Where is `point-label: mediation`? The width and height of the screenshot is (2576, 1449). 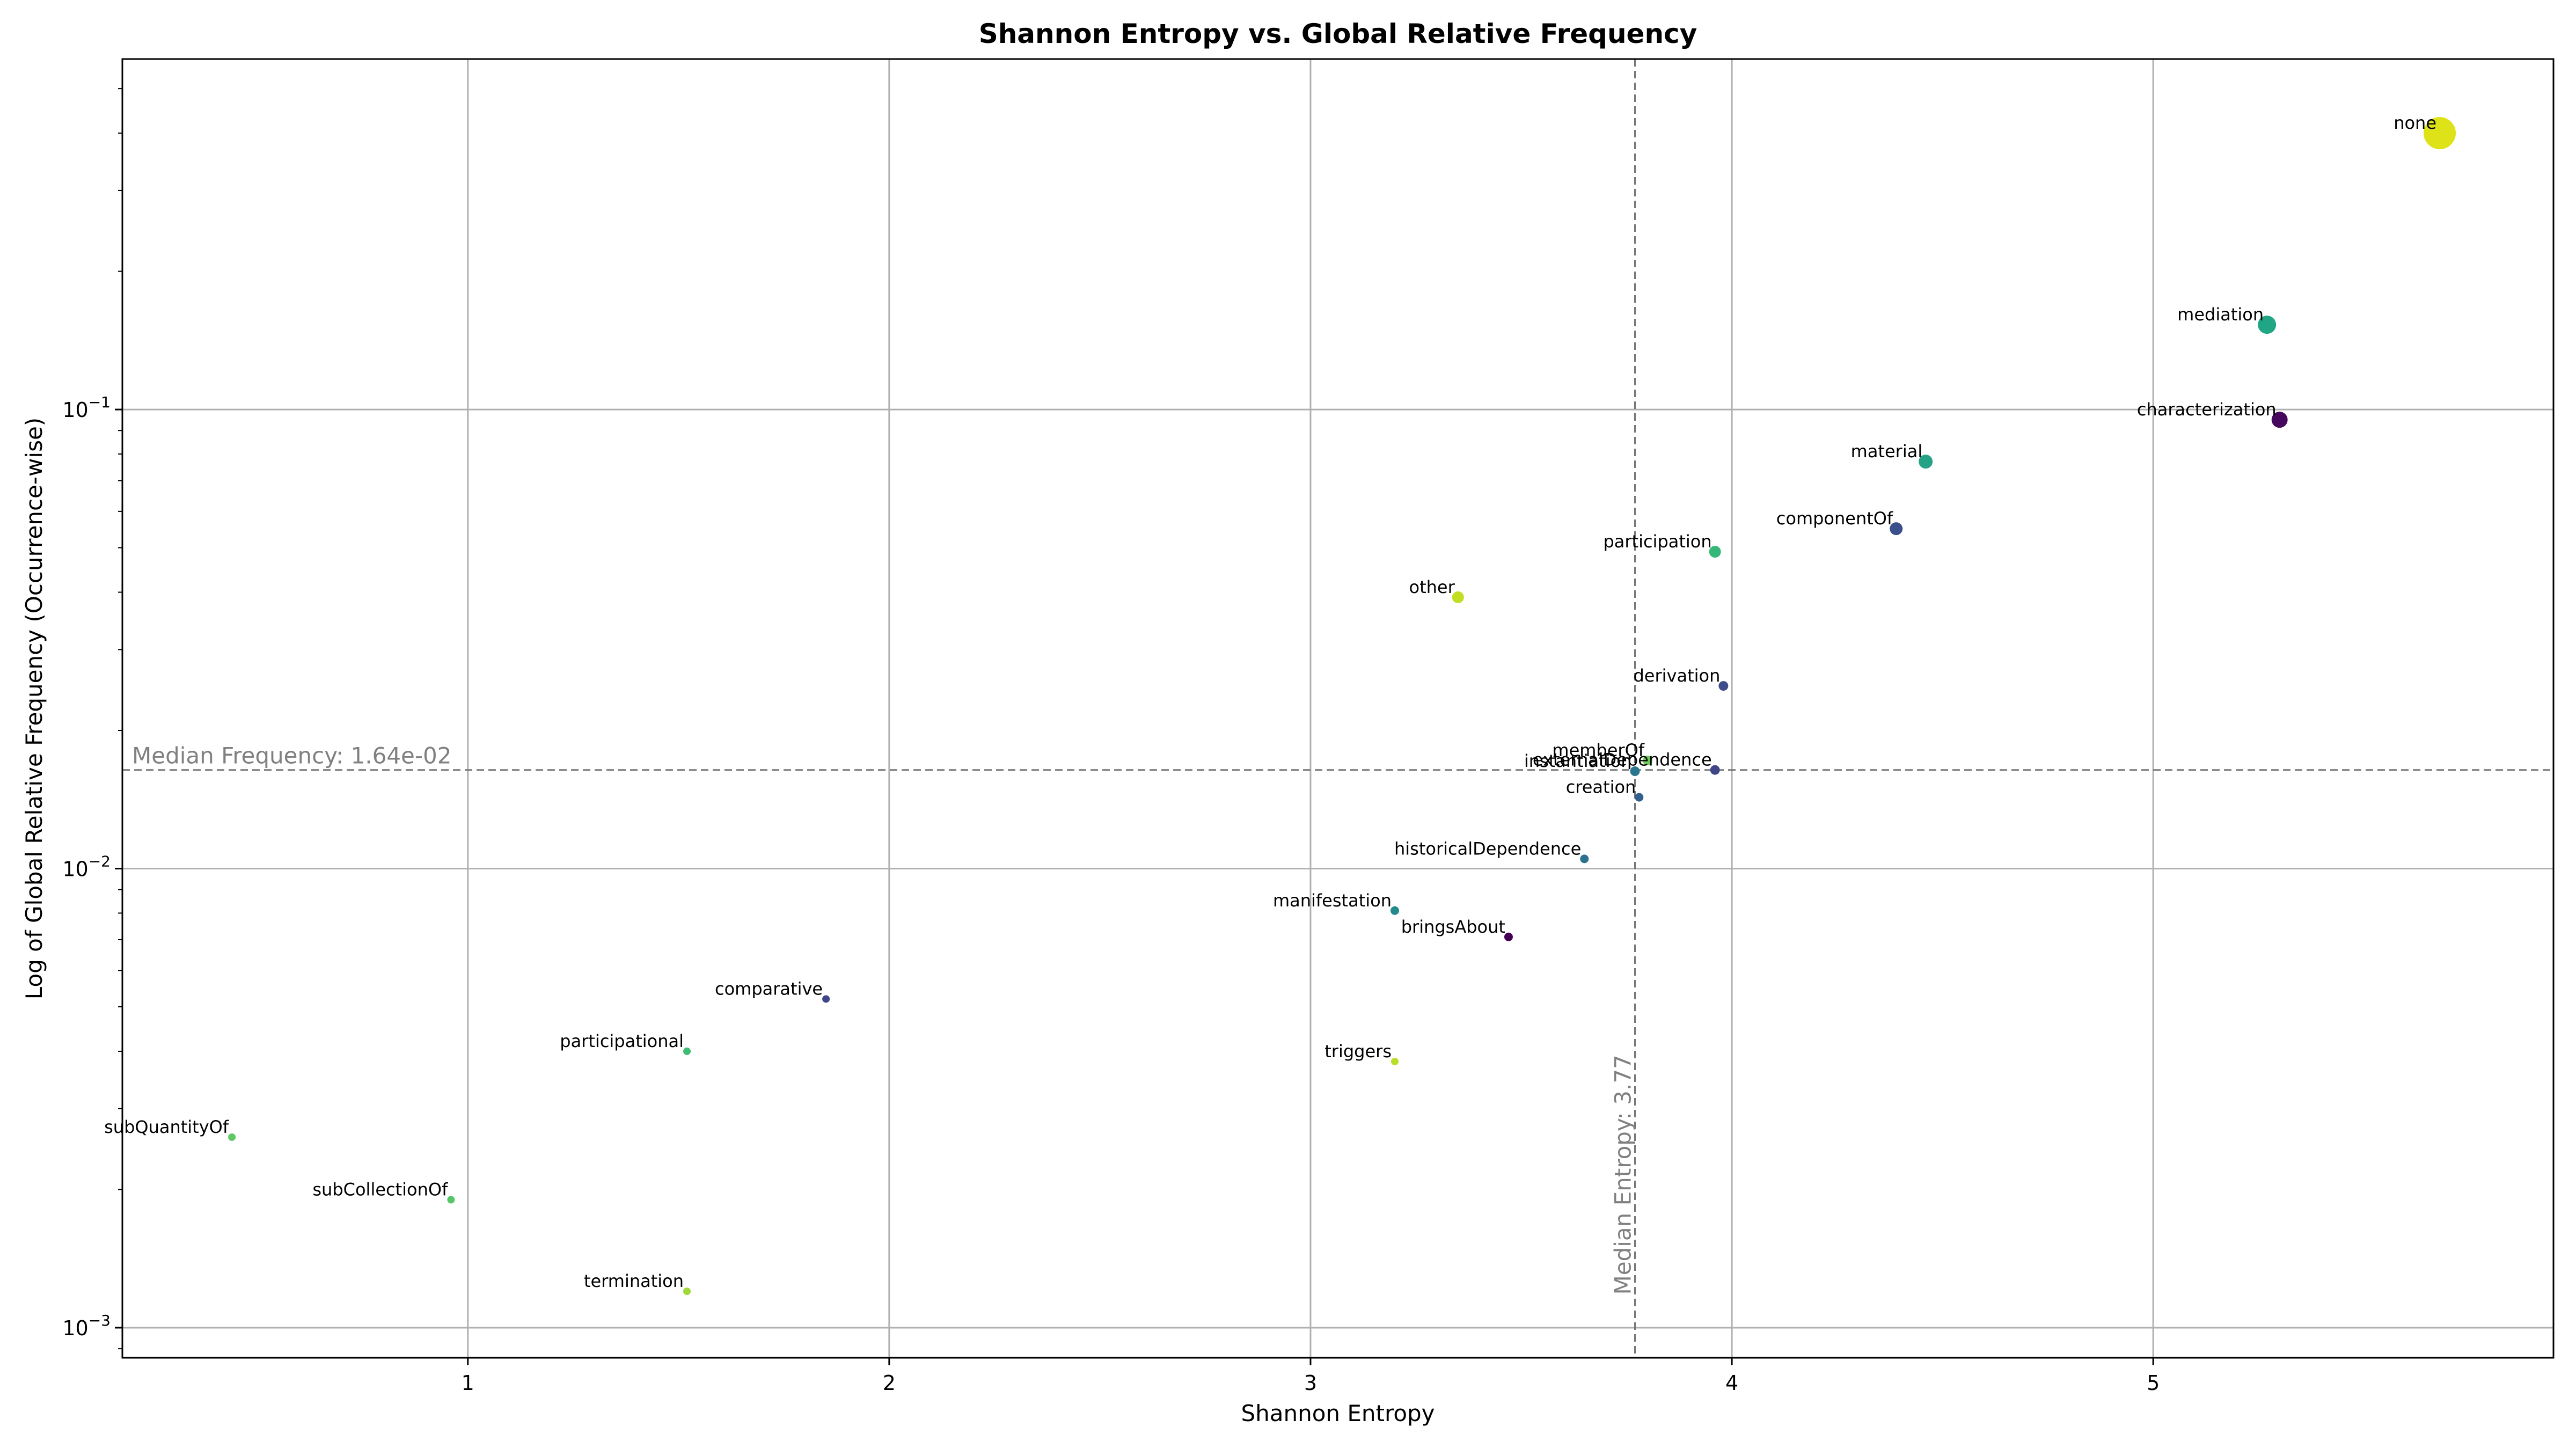
point-label: mediation is located at coordinates (2220, 314).